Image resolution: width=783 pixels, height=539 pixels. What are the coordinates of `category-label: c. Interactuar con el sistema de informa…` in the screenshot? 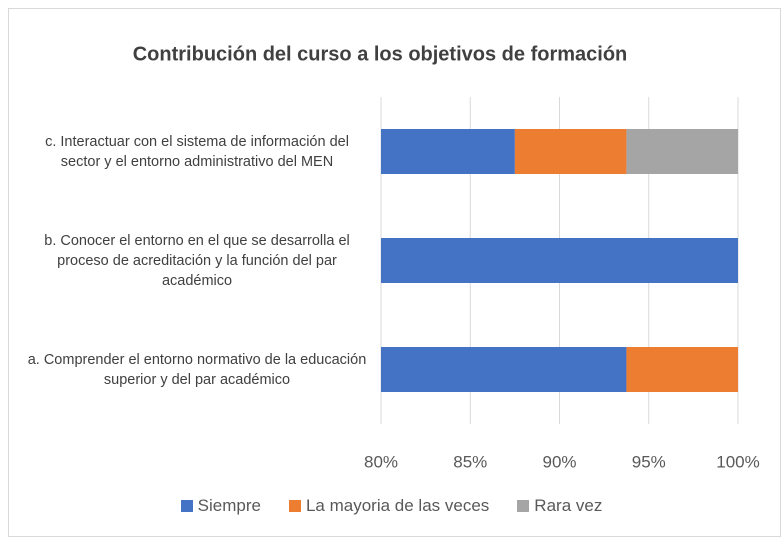 It's located at (197, 151).